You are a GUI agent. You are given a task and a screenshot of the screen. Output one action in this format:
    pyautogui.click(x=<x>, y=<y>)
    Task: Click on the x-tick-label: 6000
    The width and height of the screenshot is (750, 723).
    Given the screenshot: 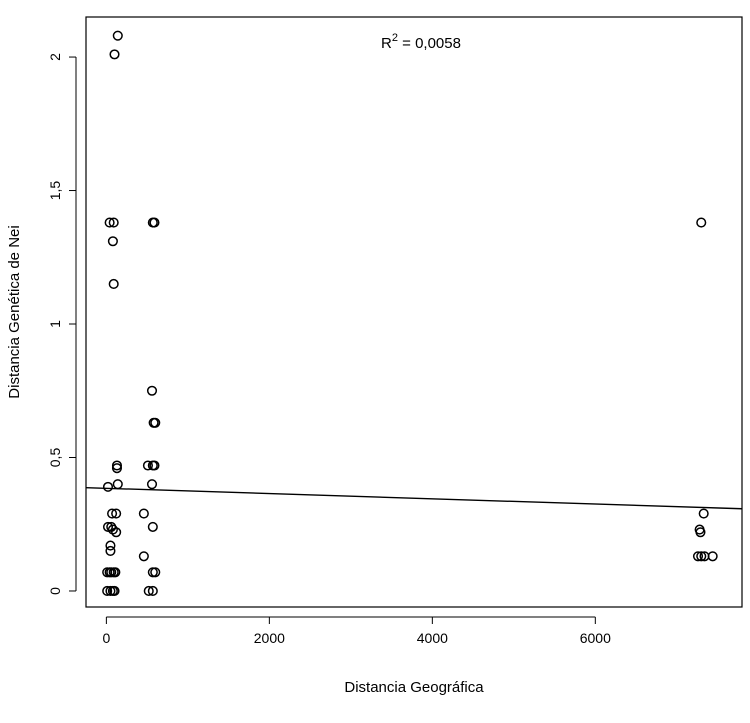 What is the action you would take?
    pyautogui.click(x=595, y=638)
    